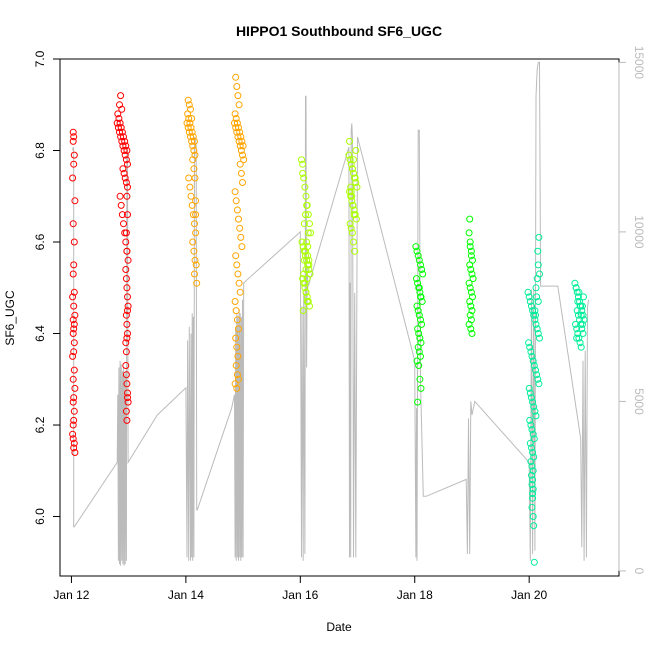  I want to click on x-tick-label: Jan 12, so click(71, 595).